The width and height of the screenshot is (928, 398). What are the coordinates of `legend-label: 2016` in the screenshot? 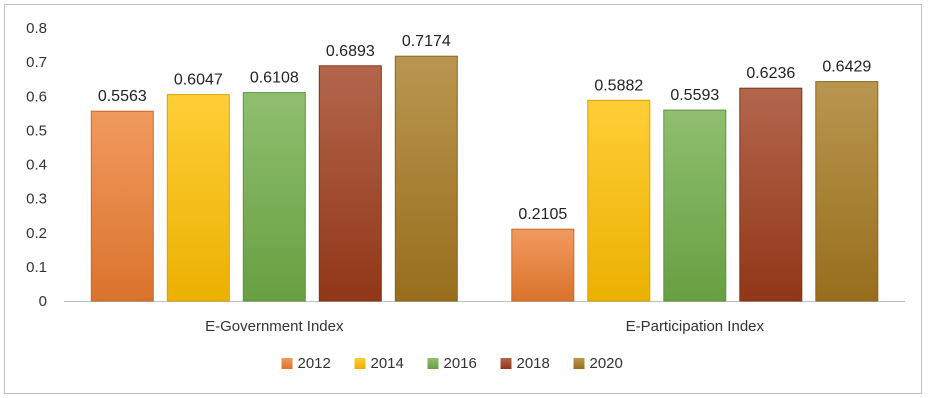 It's located at (460, 363).